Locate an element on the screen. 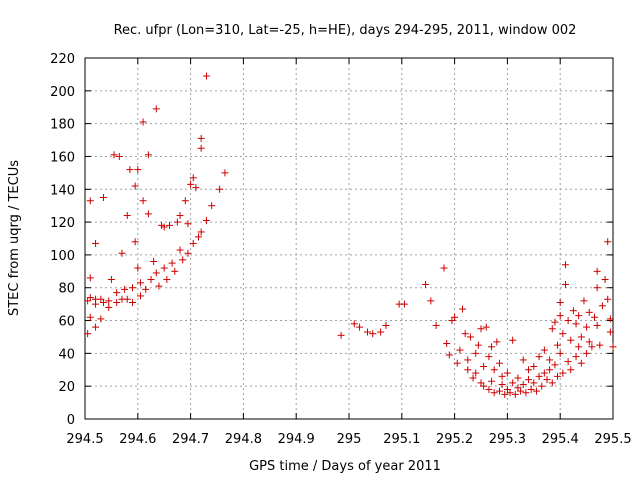 This screenshot has height=480, width=640. y-tick-label: 60 is located at coordinates (66, 322).